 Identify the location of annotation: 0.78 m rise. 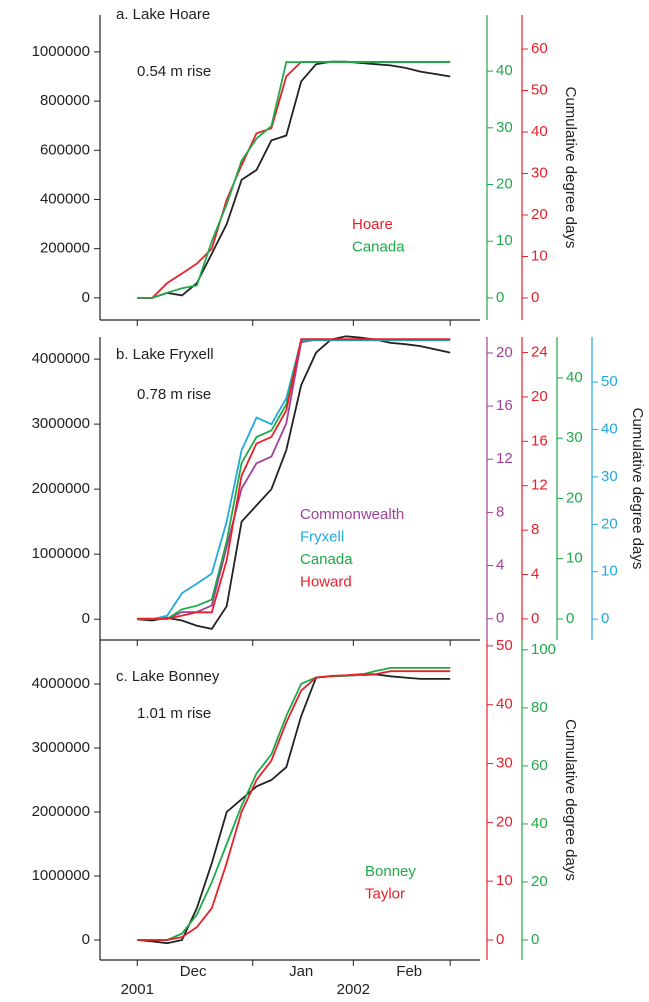
(174, 394).